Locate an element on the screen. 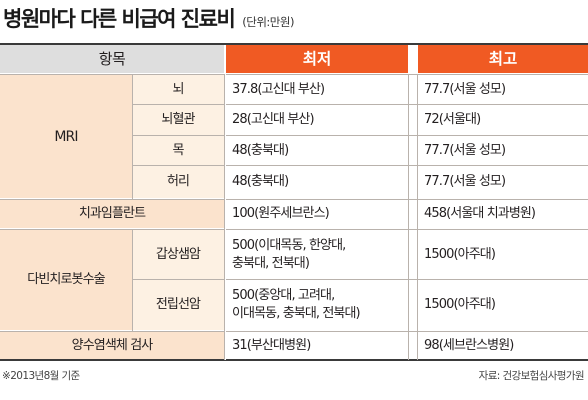 The height and width of the screenshot is (400, 588). mri-label: MRI is located at coordinates (66, 136).